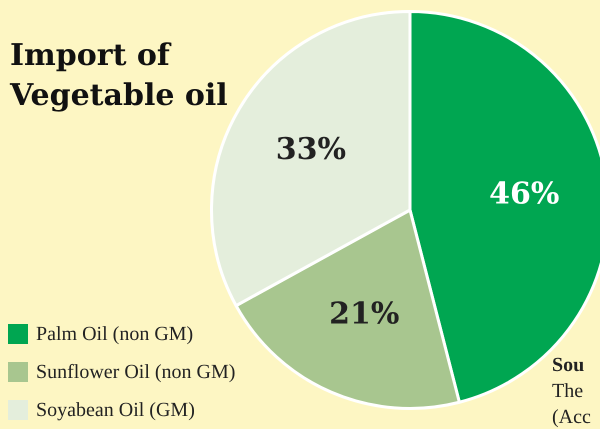 This screenshot has width=600, height=429. What do you see at coordinates (311, 150) in the screenshot?
I see `data-label: 33%` at bounding box center [311, 150].